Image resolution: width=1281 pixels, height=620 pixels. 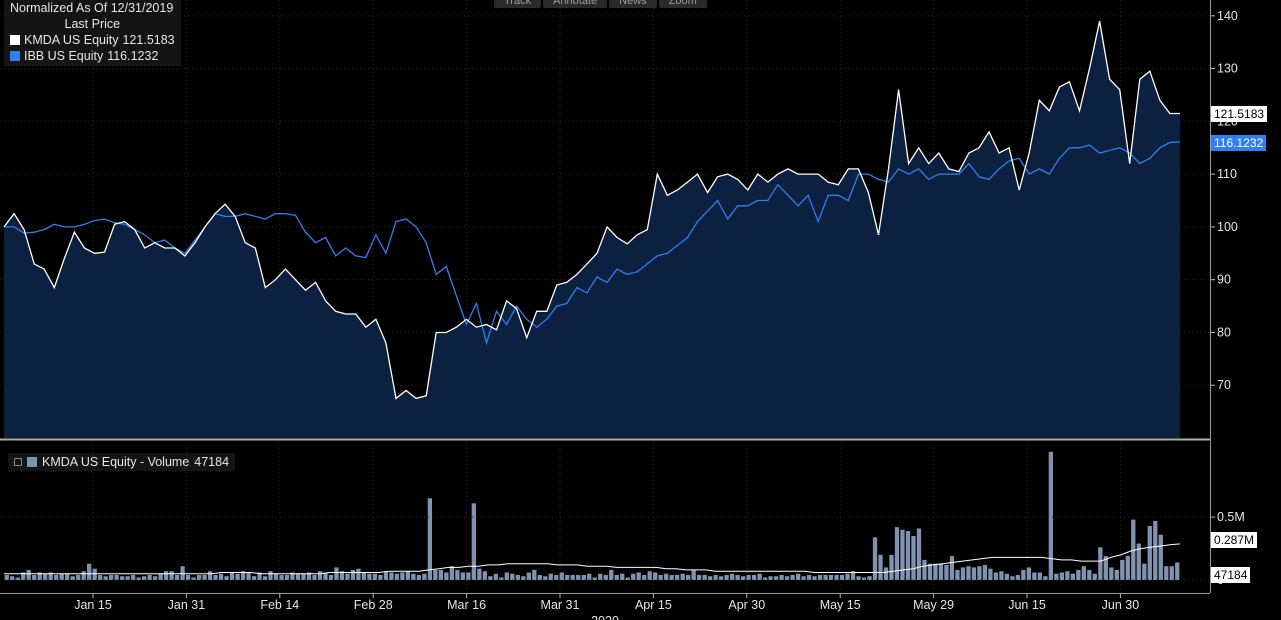 What do you see at coordinates (92, 56) in the screenshot?
I see `legend-item-ibb: IBB US Equity 116.1232` at bounding box center [92, 56].